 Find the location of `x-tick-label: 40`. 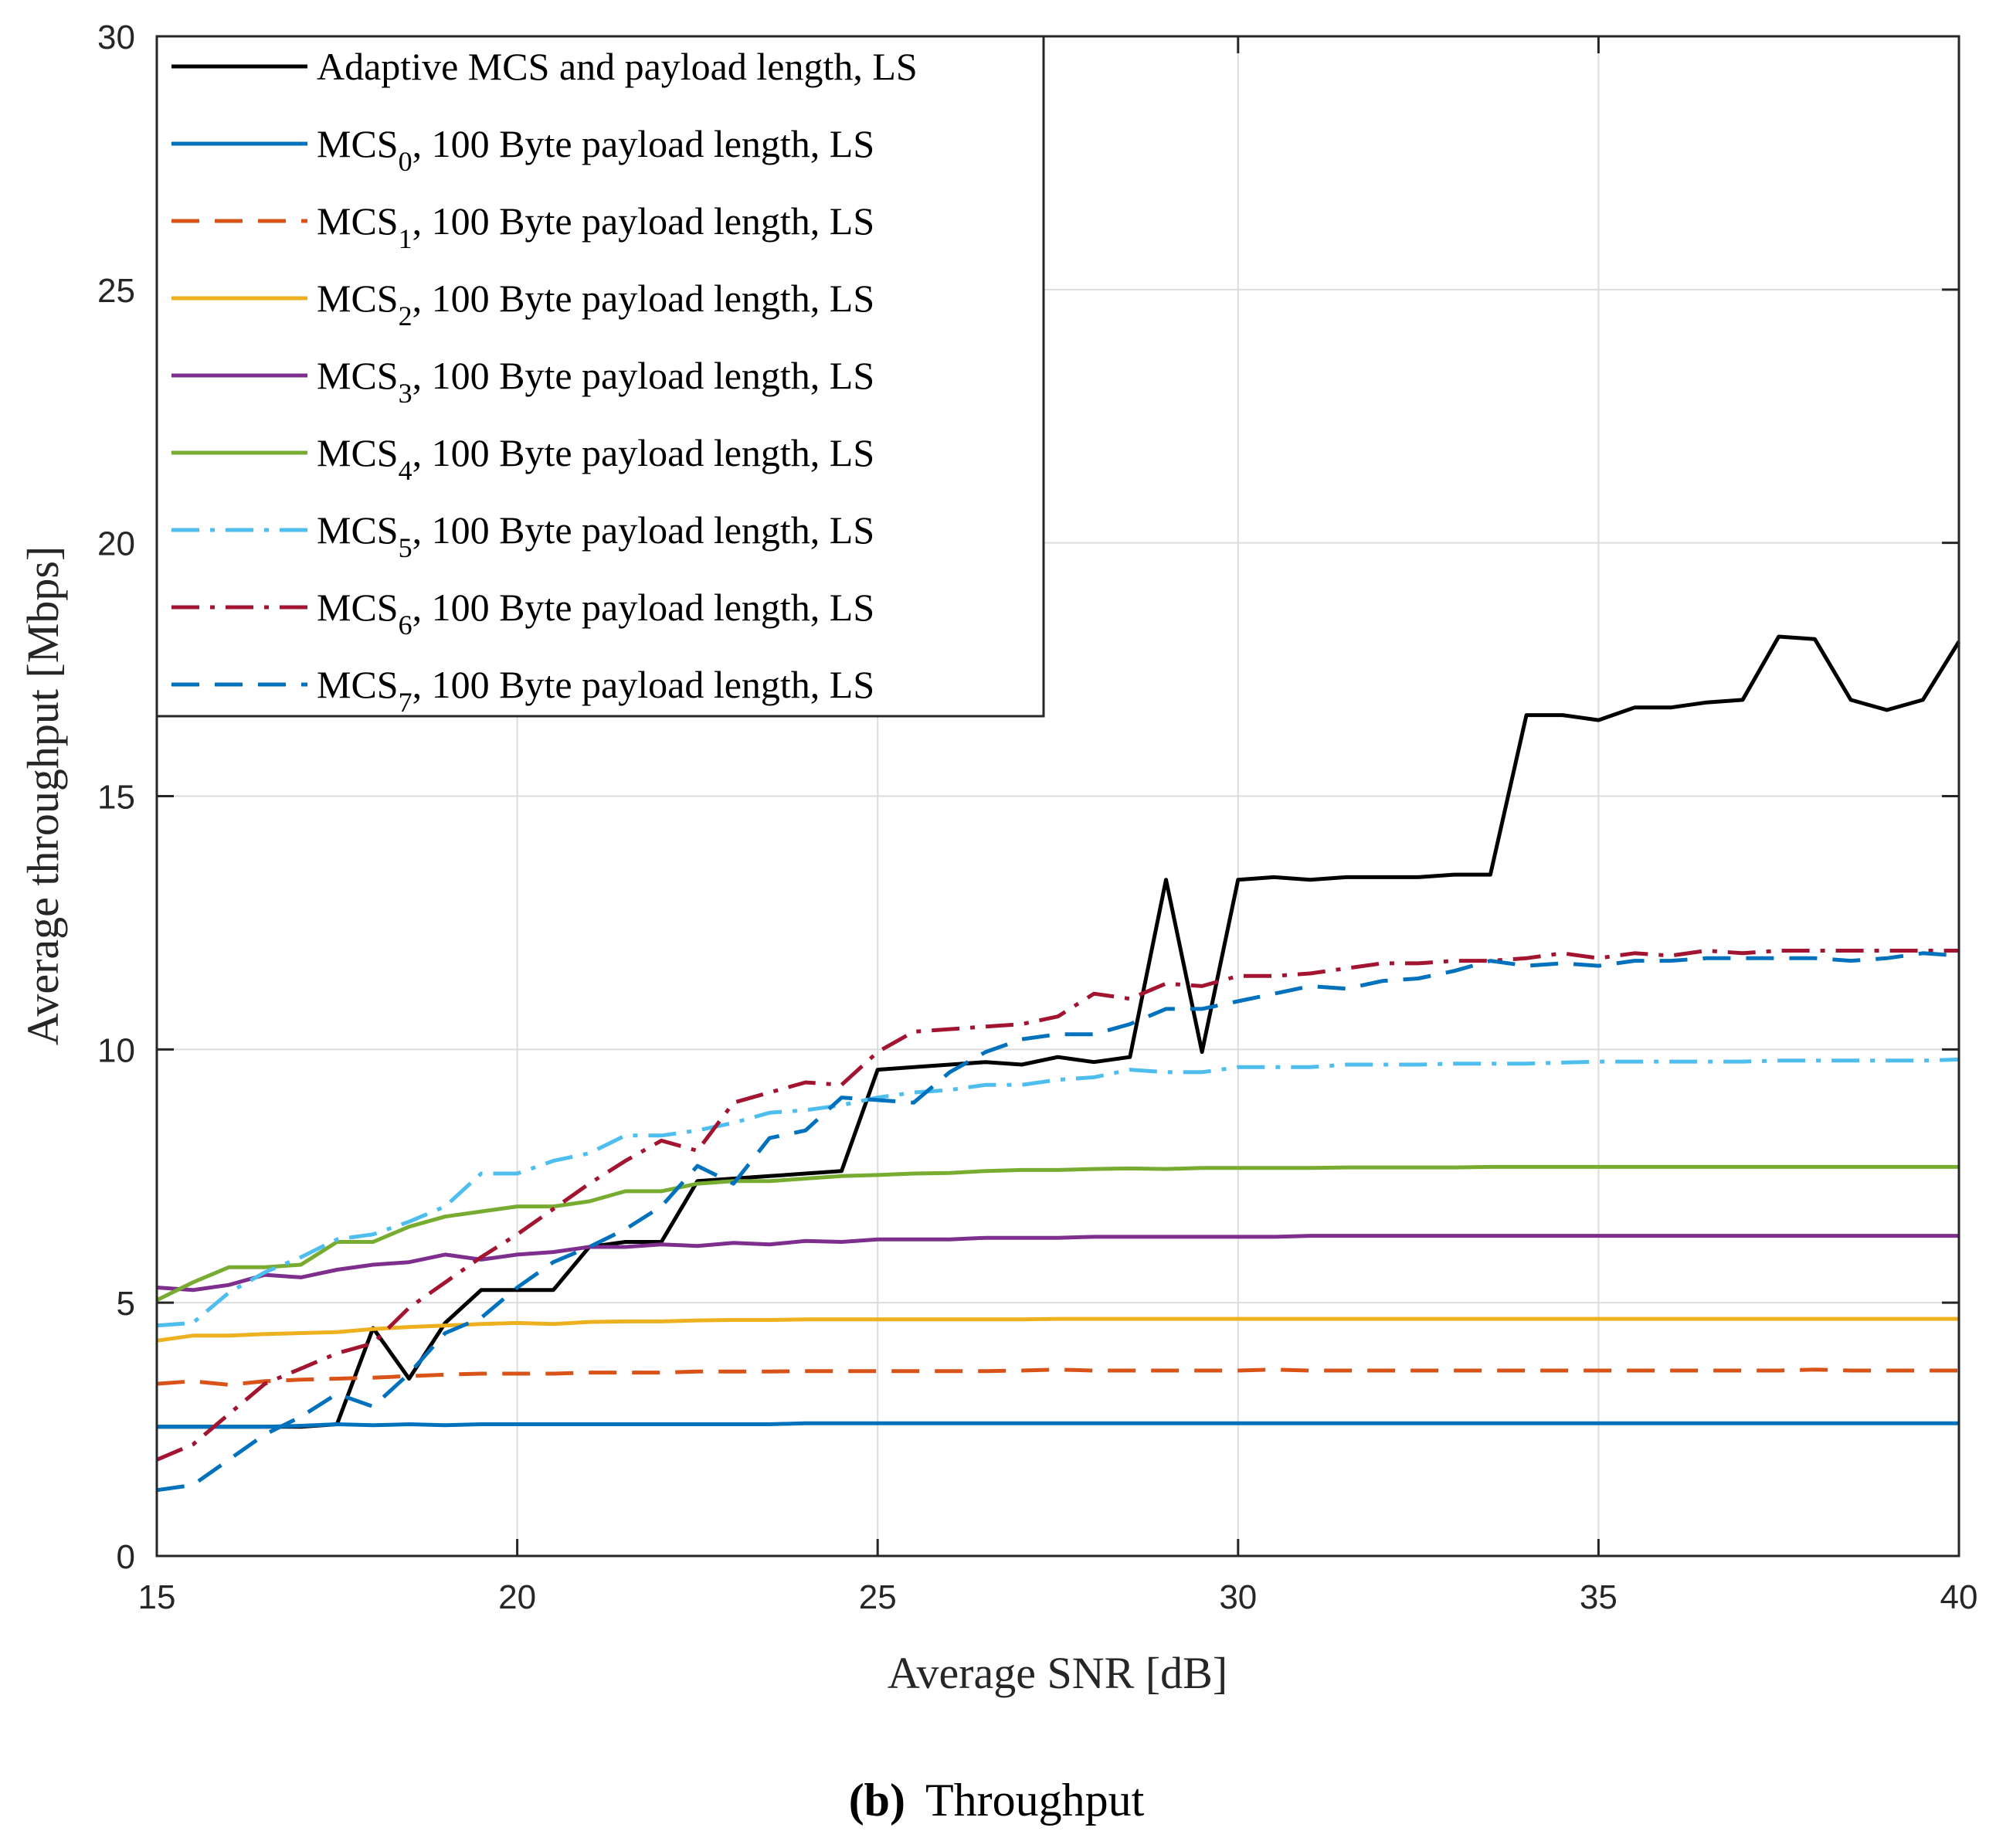

x-tick-label: 40 is located at coordinates (1959, 1597).